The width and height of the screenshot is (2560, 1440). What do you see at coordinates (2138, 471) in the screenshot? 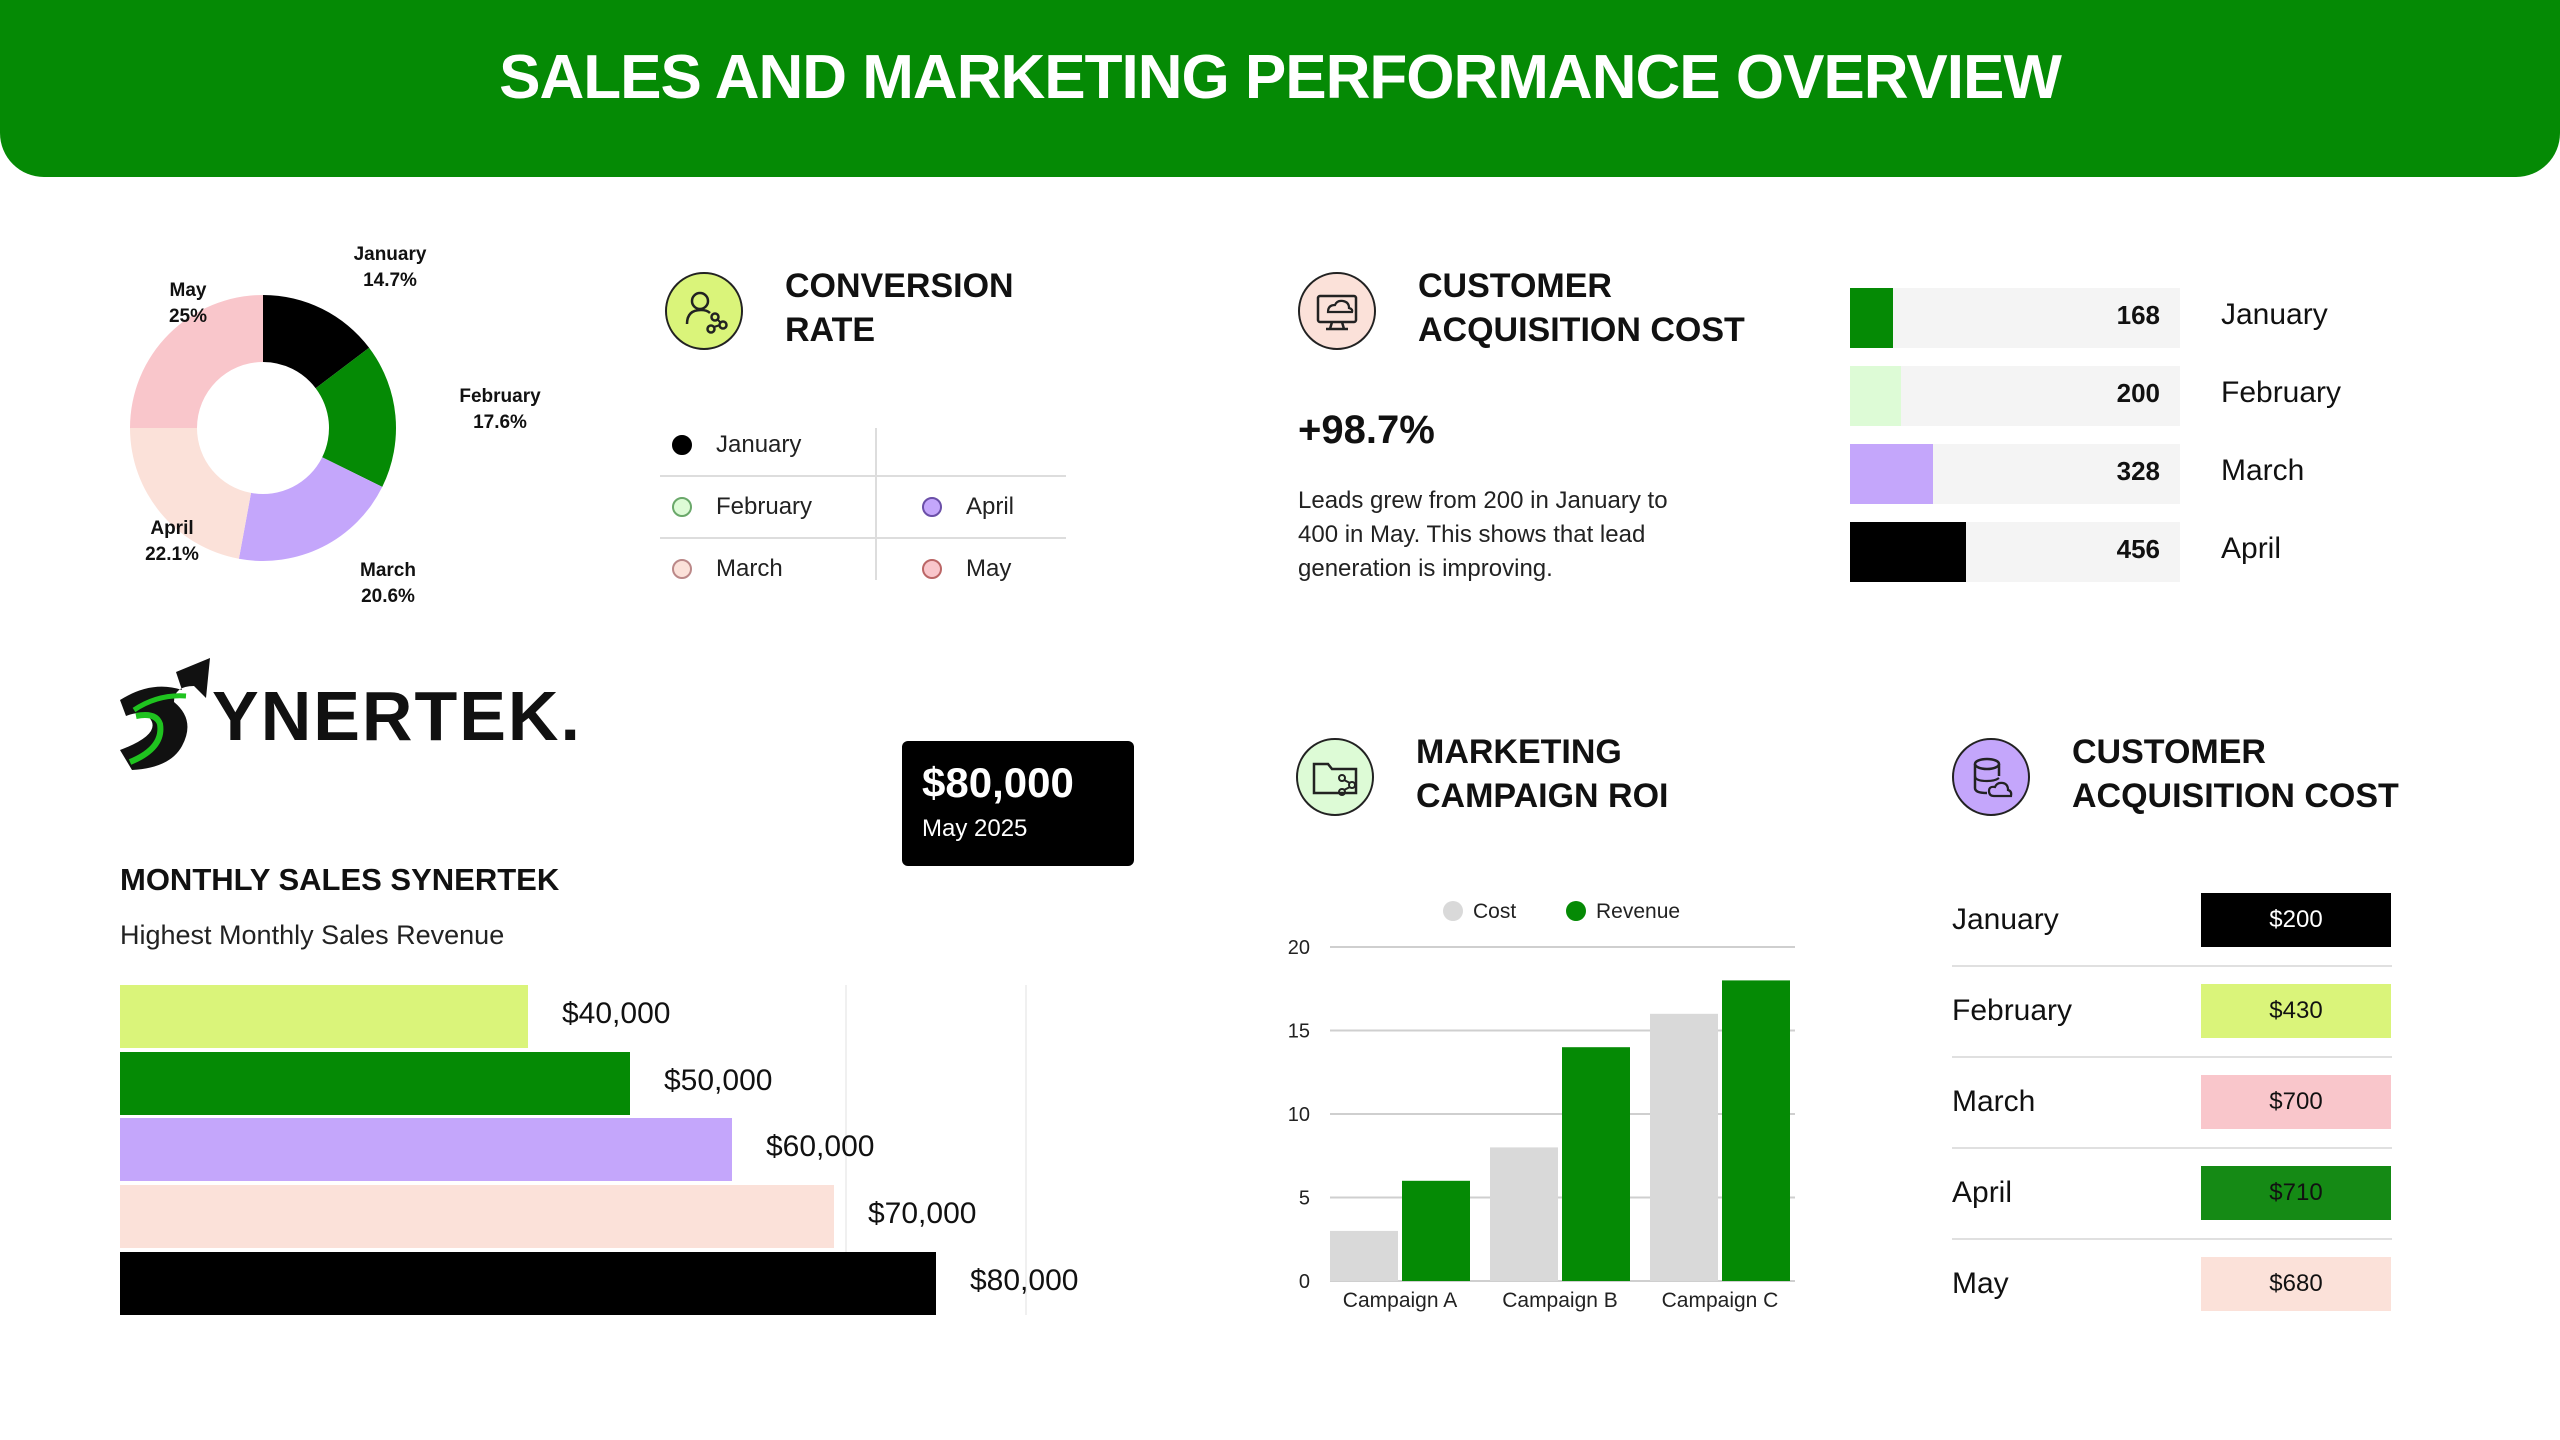
I see `leads-bar-value: 328` at bounding box center [2138, 471].